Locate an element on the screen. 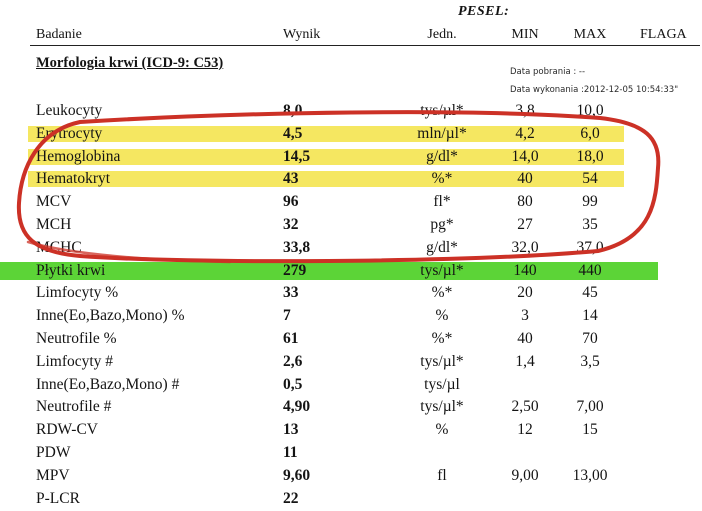  table-row: Erytrocyty 4,5 mln/µl* 4,2 6,0 is located at coordinates (351, 134).